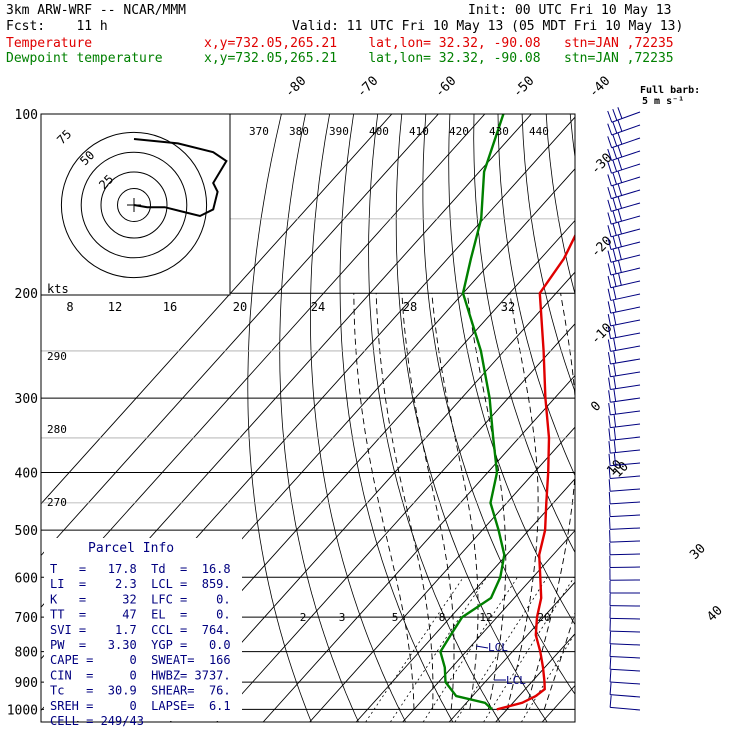 The image size is (740, 740). What do you see at coordinates (543, 617) in the screenshot?
I see `mixing-ratio-label: 20` at bounding box center [543, 617].